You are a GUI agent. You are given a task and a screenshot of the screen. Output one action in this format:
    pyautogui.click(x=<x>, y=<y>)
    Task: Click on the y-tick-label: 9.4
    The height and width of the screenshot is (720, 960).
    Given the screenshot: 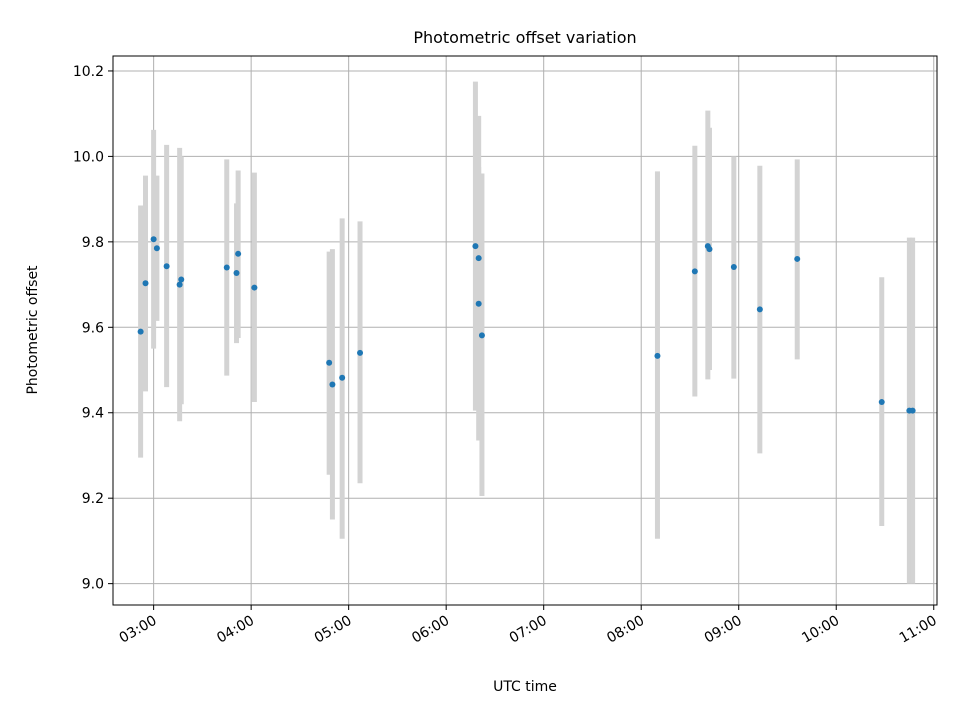 What is the action you would take?
    pyautogui.click(x=93, y=414)
    